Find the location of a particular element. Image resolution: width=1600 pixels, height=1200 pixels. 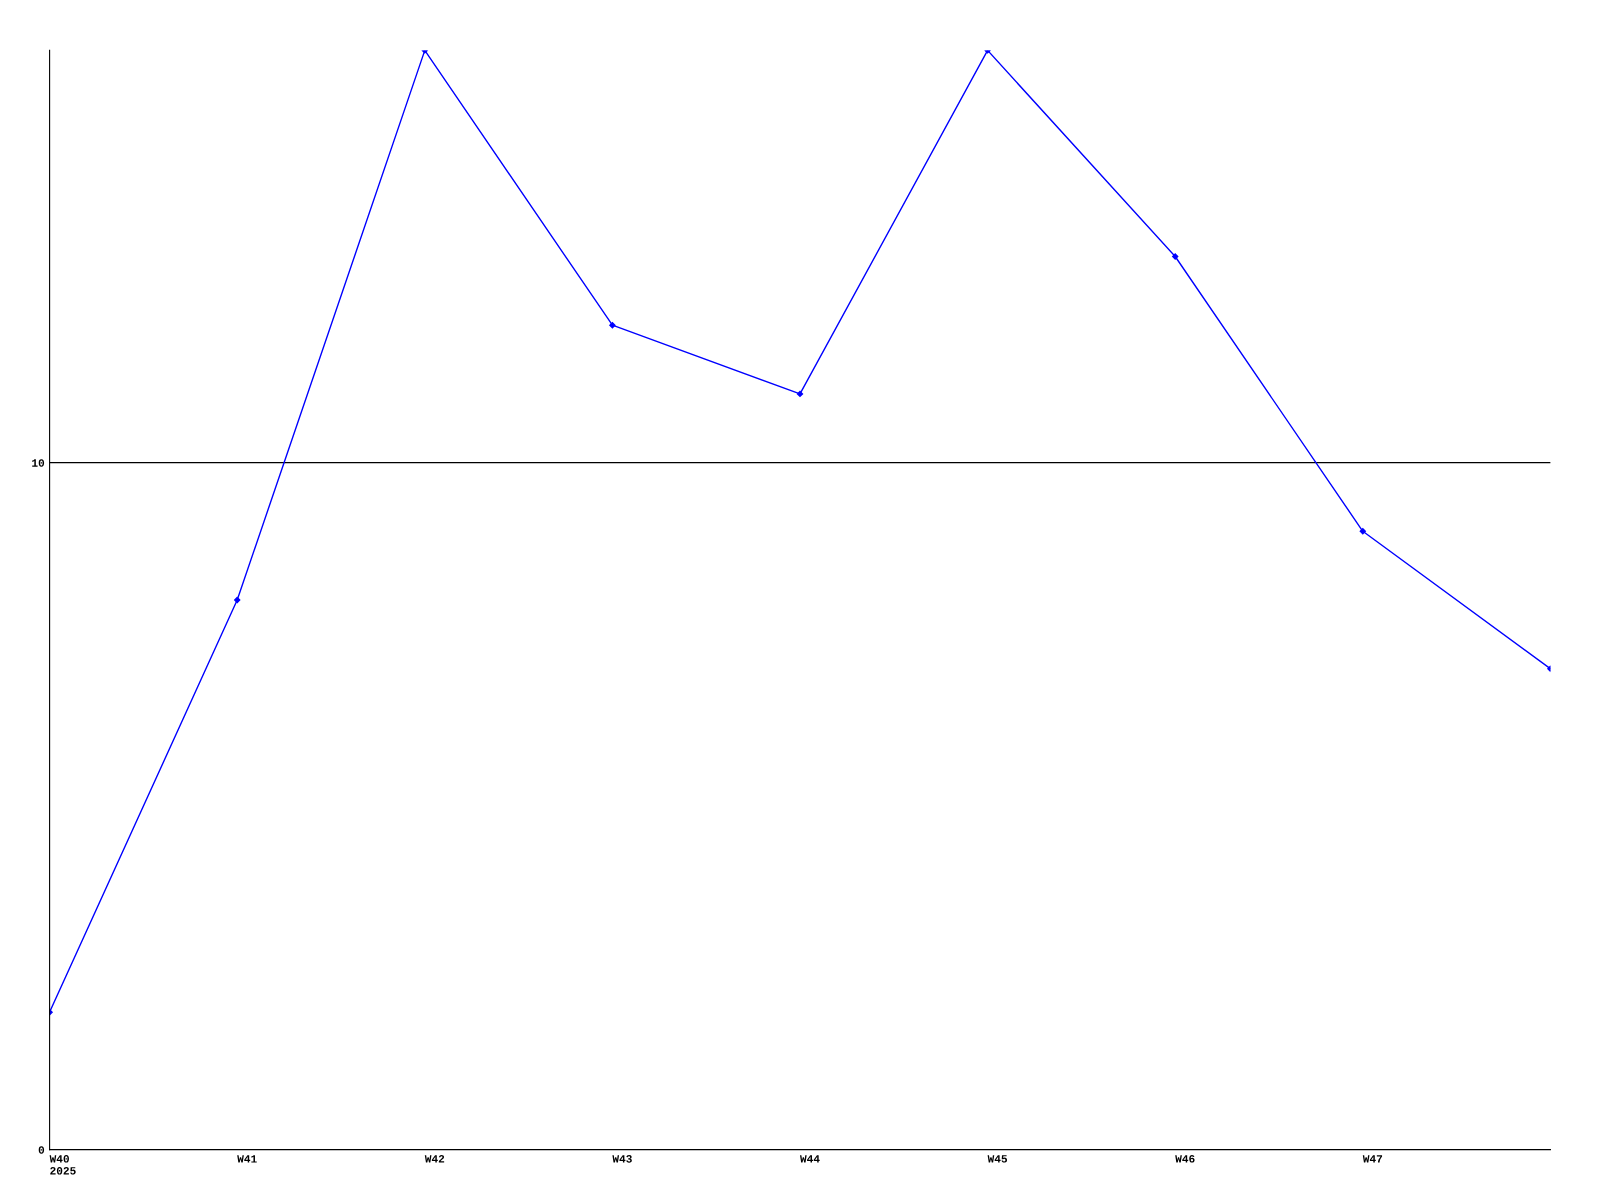

x-tick-label: W47 is located at coordinates (1372, 1159).